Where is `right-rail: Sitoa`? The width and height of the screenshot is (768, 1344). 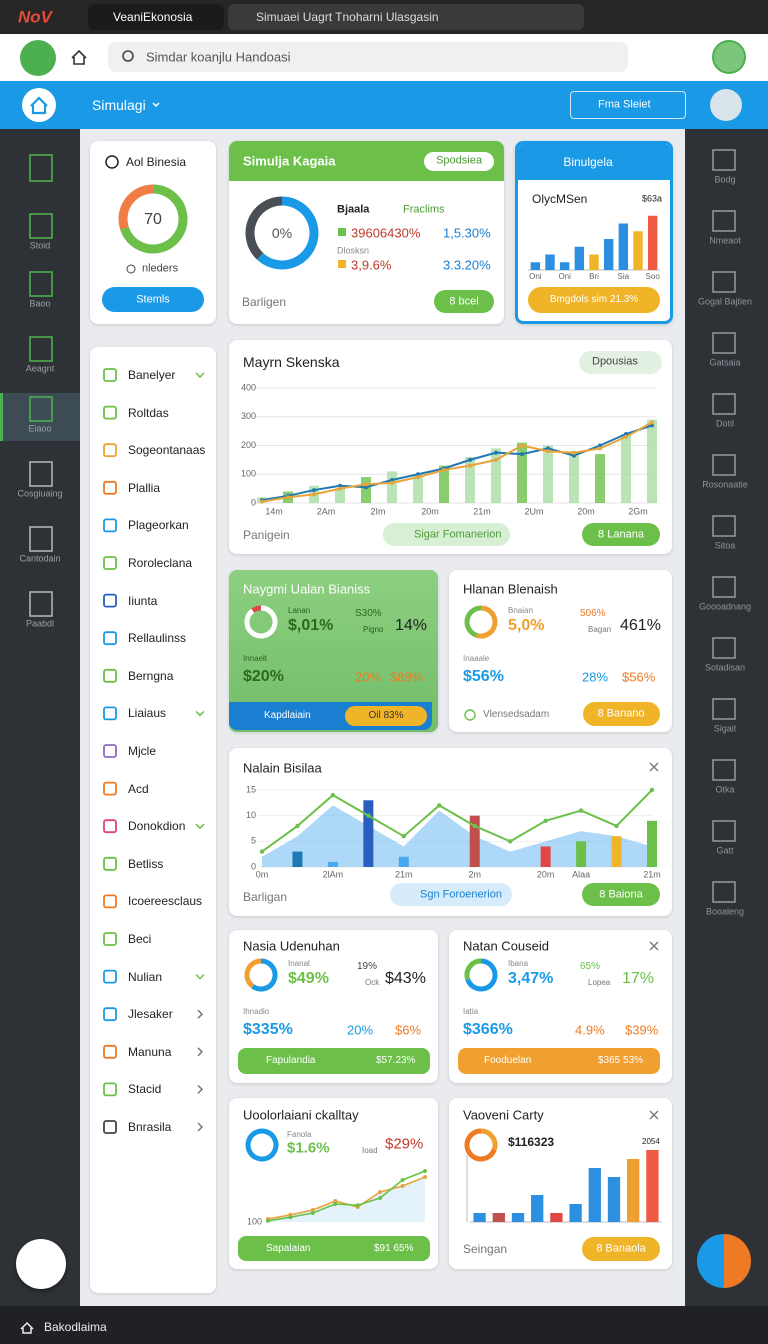 right-rail: Sitoa is located at coordinates (725, 545).